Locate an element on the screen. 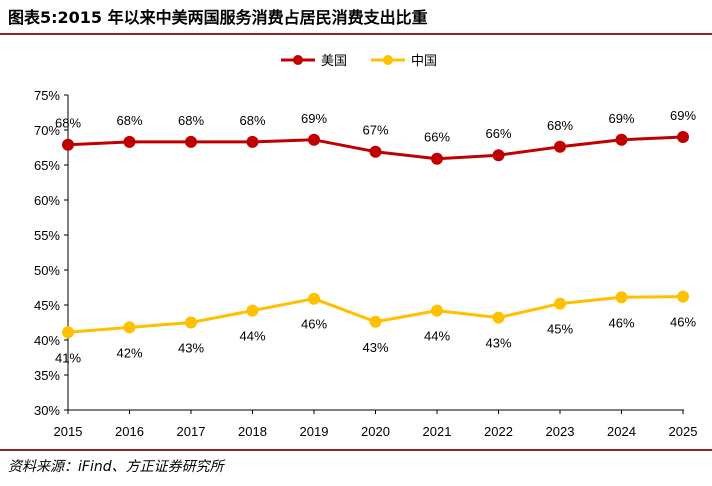  source-note: 资料来源：iFind、方正证券研究所 is located at coordinates (116, 467).